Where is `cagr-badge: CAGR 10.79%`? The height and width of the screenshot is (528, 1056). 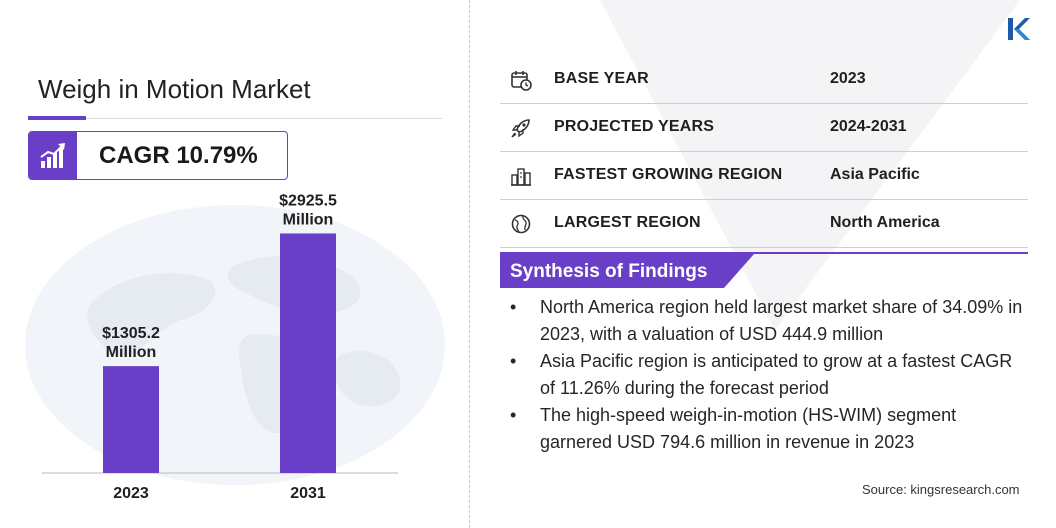
cagr-badge: CAGR 10.79% is located at coordinates (158, 155).